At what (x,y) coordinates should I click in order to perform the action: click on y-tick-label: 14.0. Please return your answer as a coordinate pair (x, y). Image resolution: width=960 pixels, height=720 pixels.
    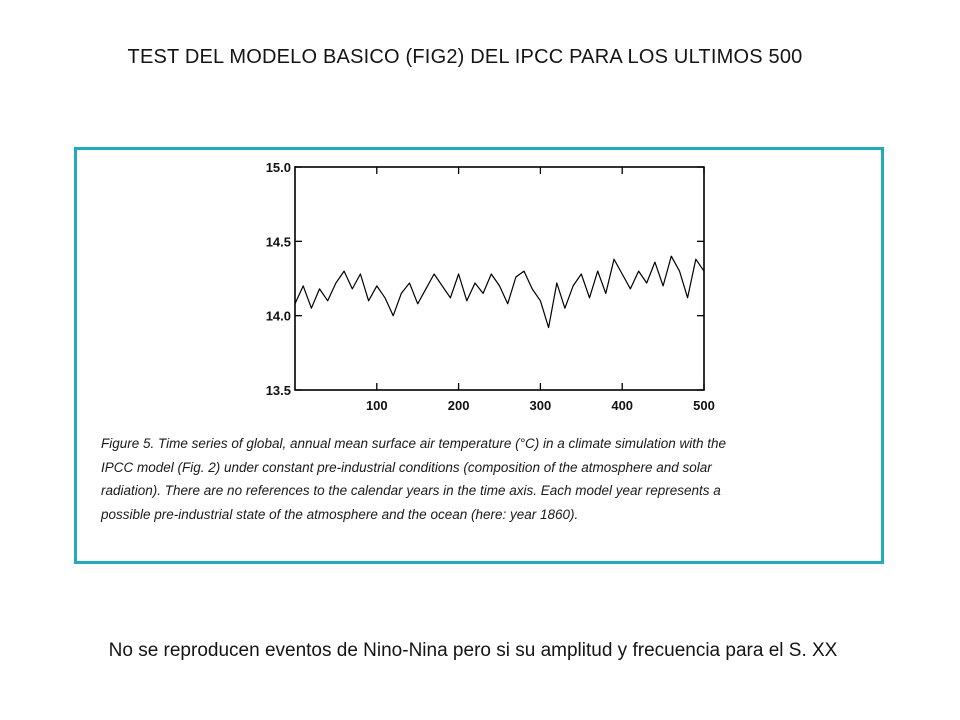
    Looking at the image, I should click on (278, 316).